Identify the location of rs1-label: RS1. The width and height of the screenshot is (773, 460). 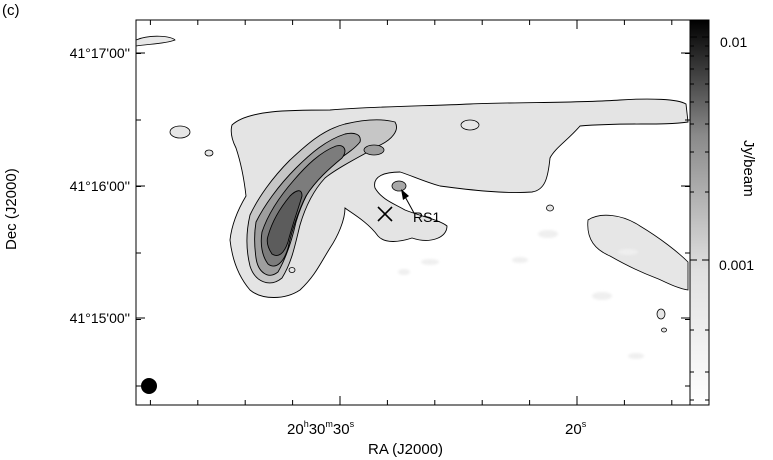
(426, 217).